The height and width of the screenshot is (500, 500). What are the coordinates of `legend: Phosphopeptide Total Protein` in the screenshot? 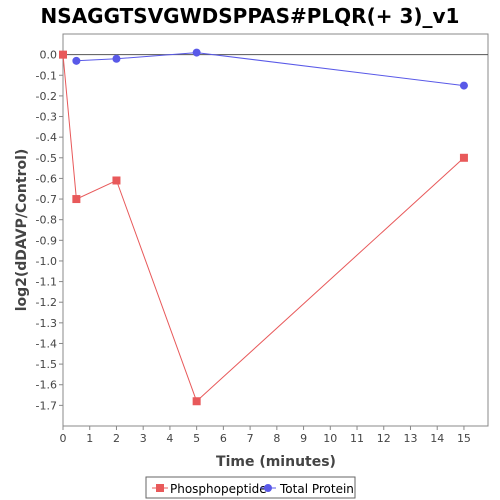 It's located at (250, 487).